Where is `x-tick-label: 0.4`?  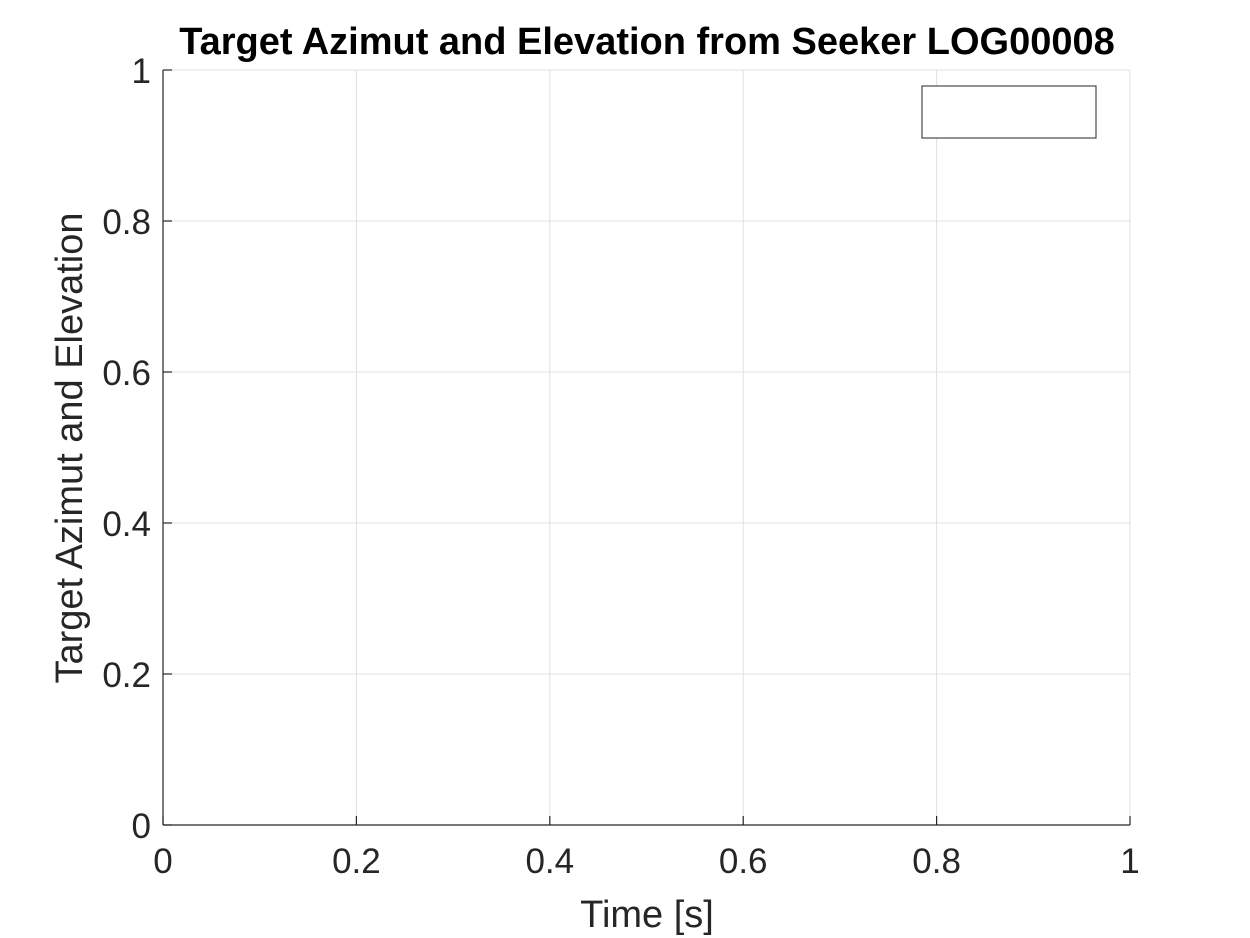
x-tick-label: 0.4 is located at coordinates (549, 861).